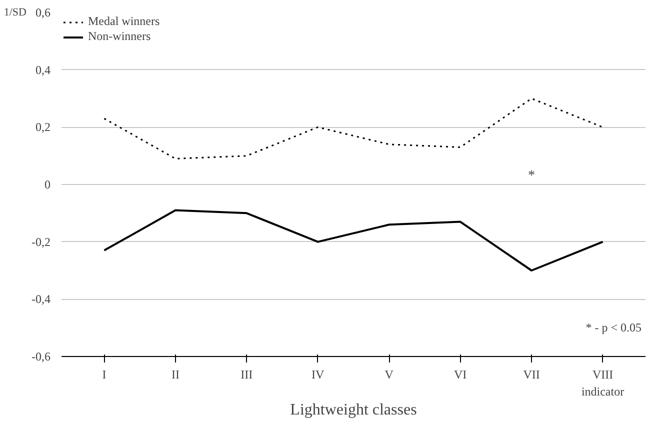 The image size is (655, 421). I want to click on y-axis-title: 1/SD, so click(15, 12).